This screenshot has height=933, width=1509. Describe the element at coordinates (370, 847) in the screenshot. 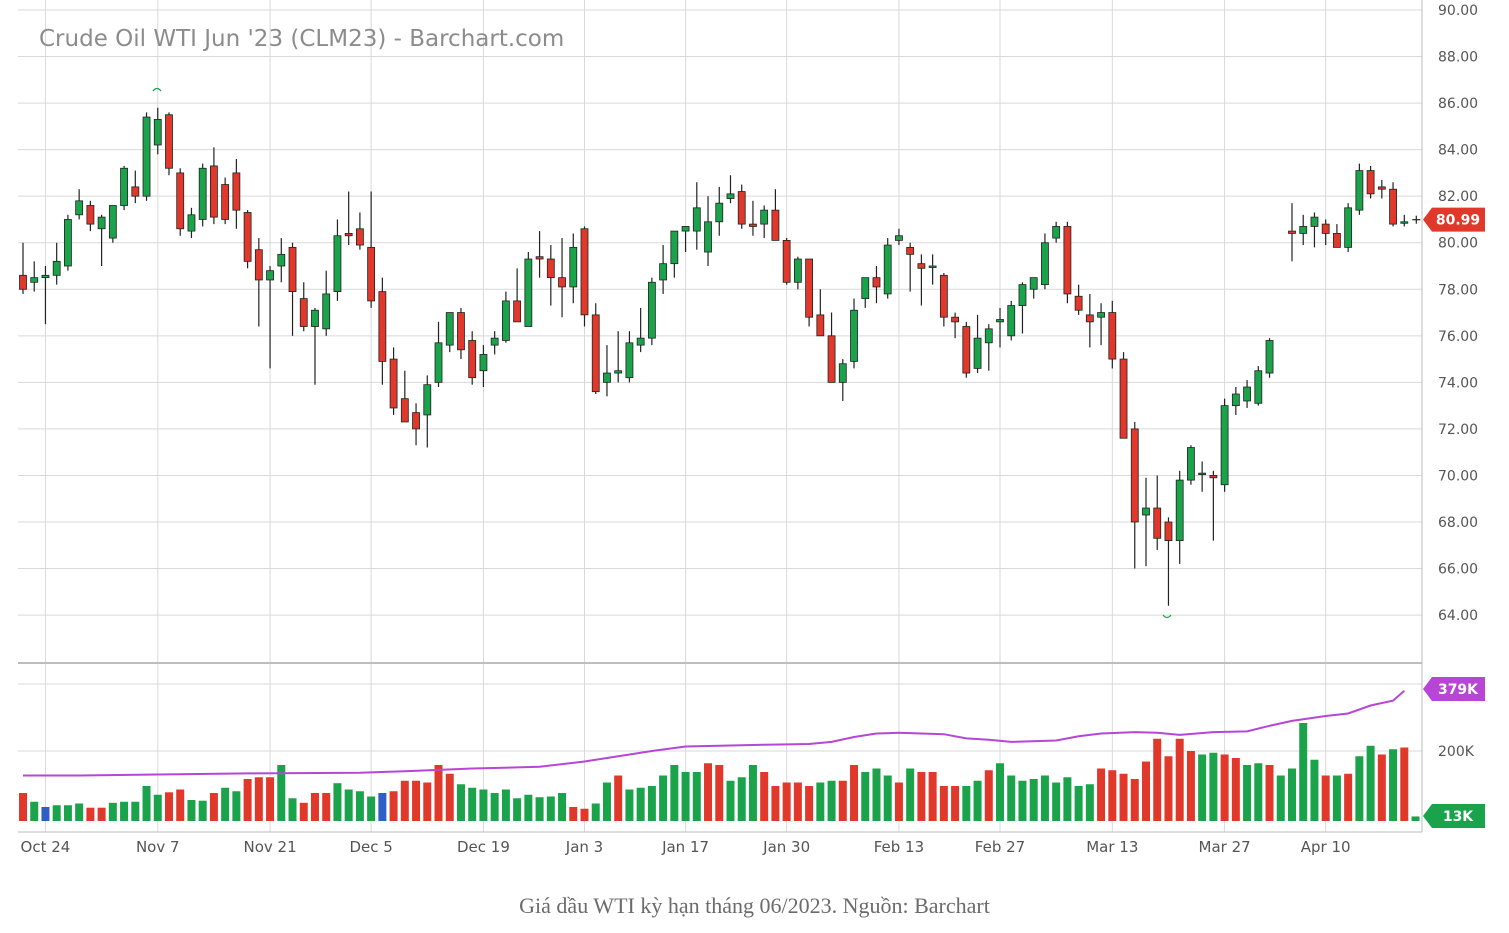

I see `time-tick-label: Dec 5` at that location.